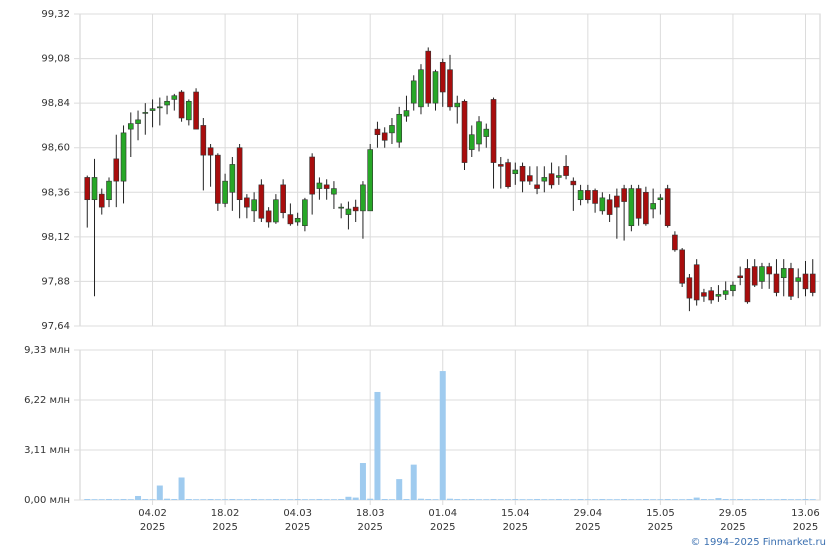 The height and width of the screenshot is (550, 840). Describe the element at coordinates (588, 513) in the screenshot. I see `x-tick-label: 29.04` at that location.